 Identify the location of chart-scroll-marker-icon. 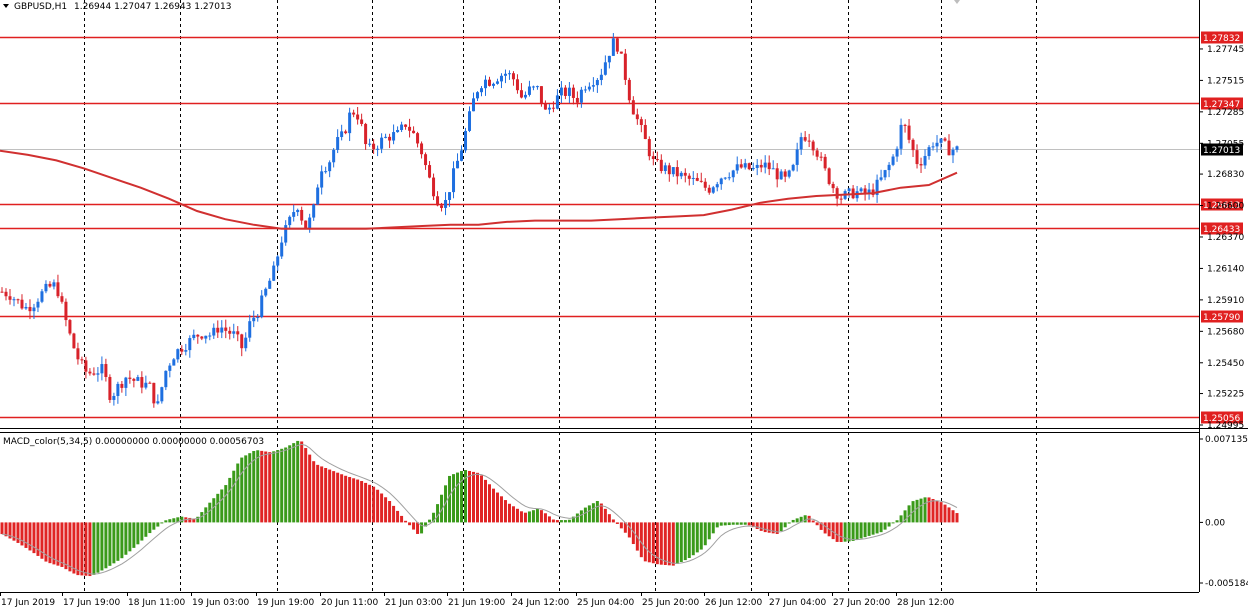
(957, 2).